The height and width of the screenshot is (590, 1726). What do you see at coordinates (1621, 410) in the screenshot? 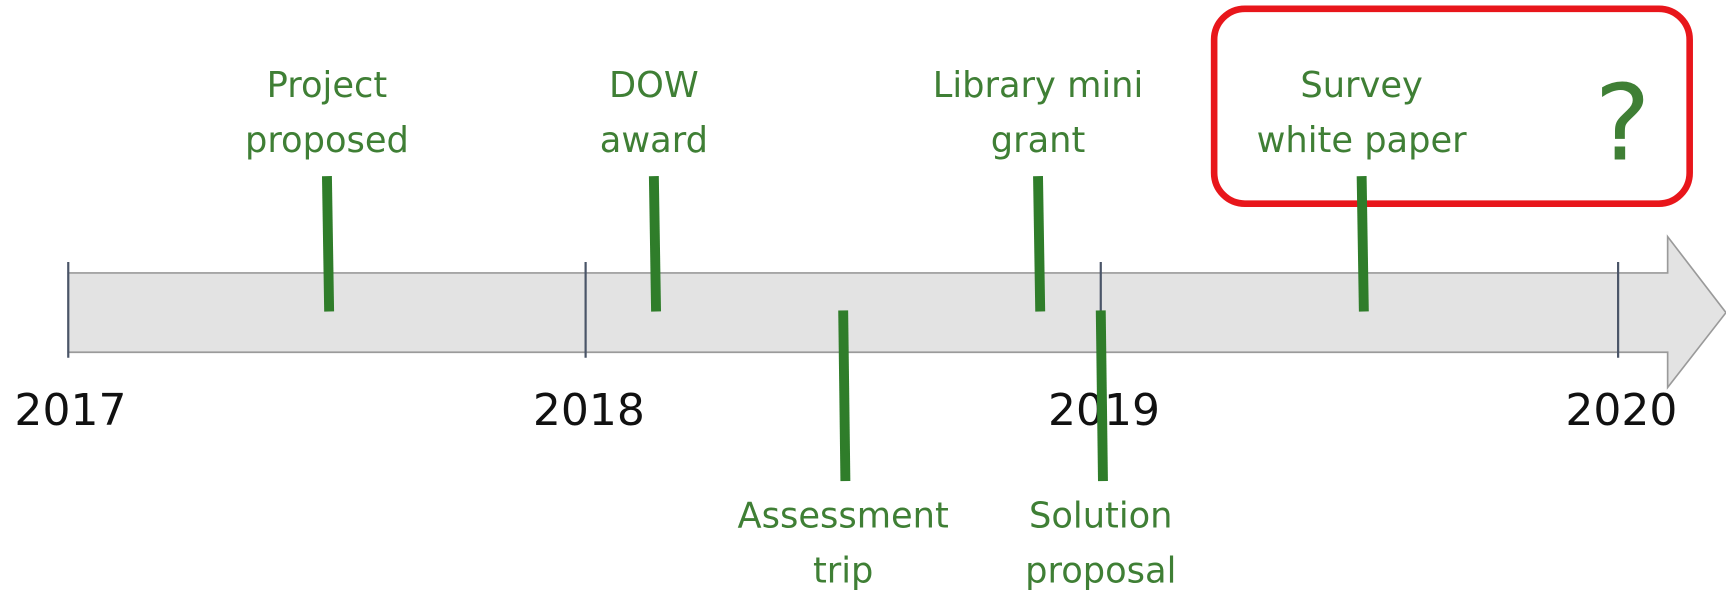
I see `year-label: 2020` at bounding box center [1621, 410].